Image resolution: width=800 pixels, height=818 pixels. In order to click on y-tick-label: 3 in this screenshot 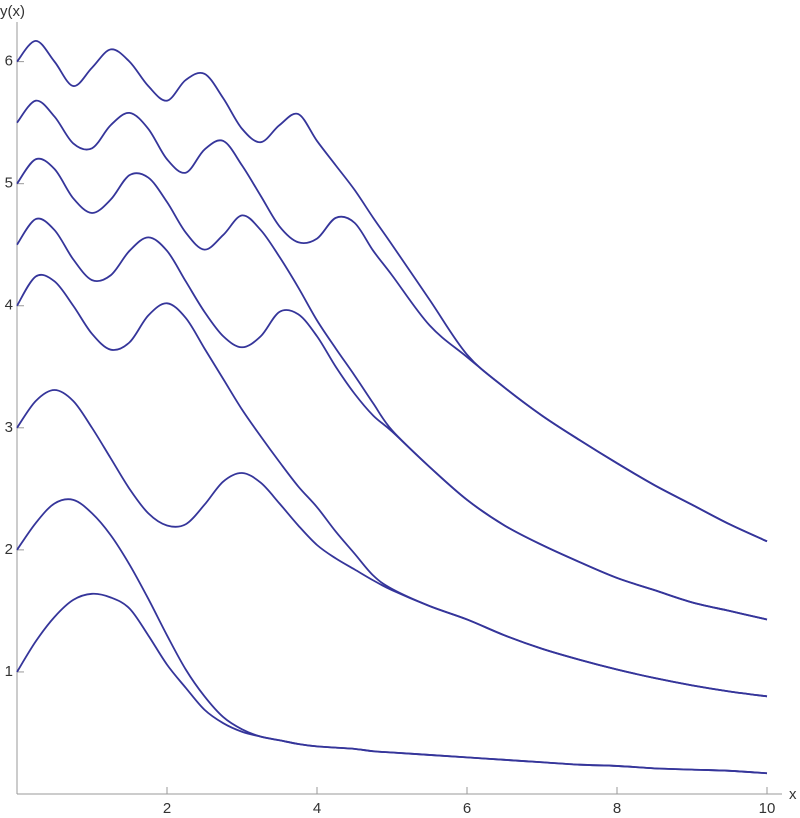, I will do `click(9, 427)`.